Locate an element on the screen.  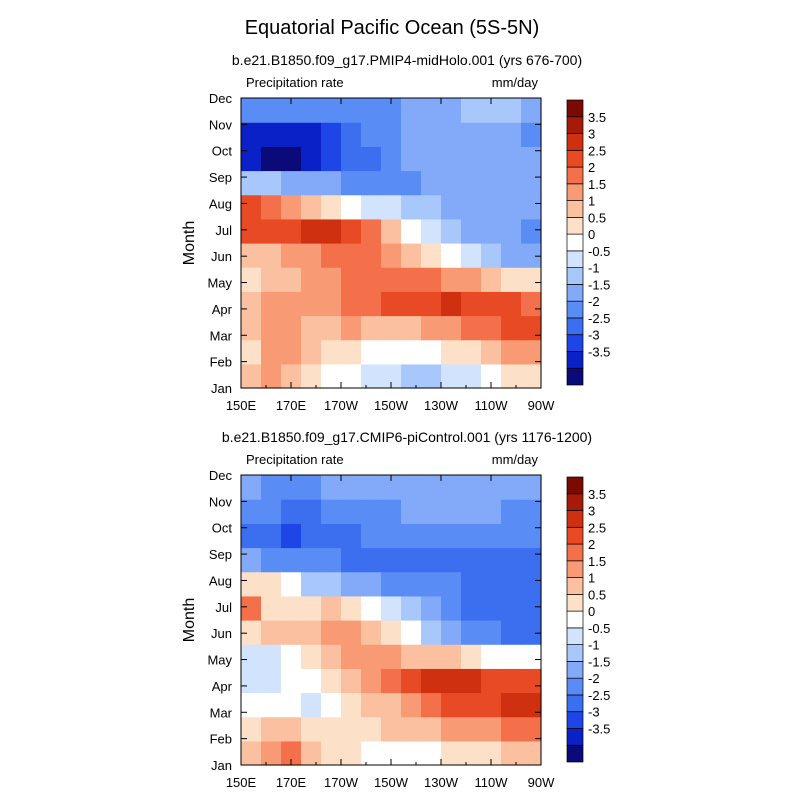
y-tick-label: Dec is located at coordinates (221, 98).